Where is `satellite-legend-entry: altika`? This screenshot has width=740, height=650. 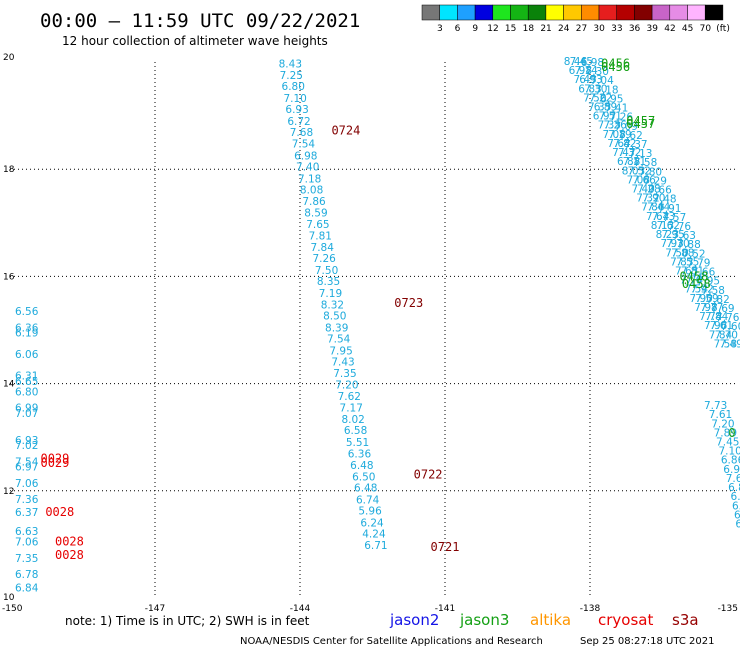 satellite-legend-entry: altika is located at coordinates (550, 620).